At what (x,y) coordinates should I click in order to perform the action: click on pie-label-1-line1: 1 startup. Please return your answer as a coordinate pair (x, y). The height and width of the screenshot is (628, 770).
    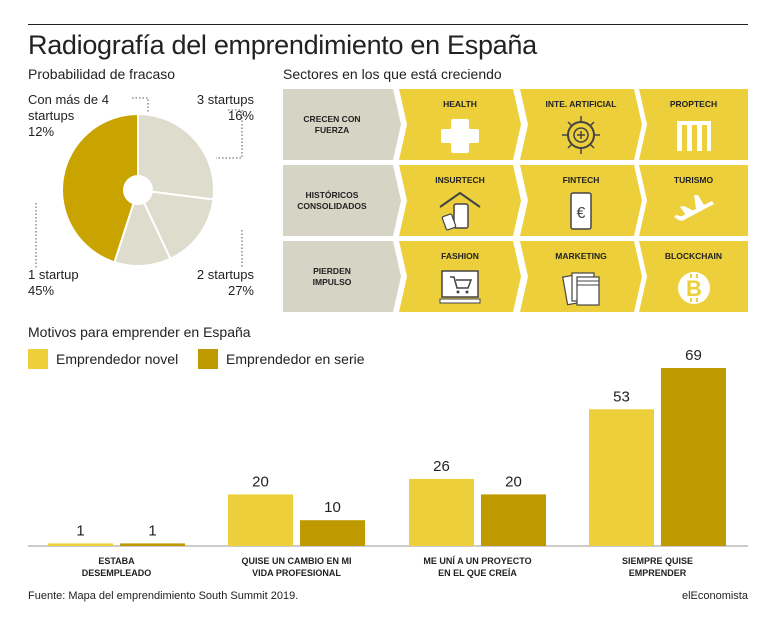
    Looking at the image, I should click on (53, 274).